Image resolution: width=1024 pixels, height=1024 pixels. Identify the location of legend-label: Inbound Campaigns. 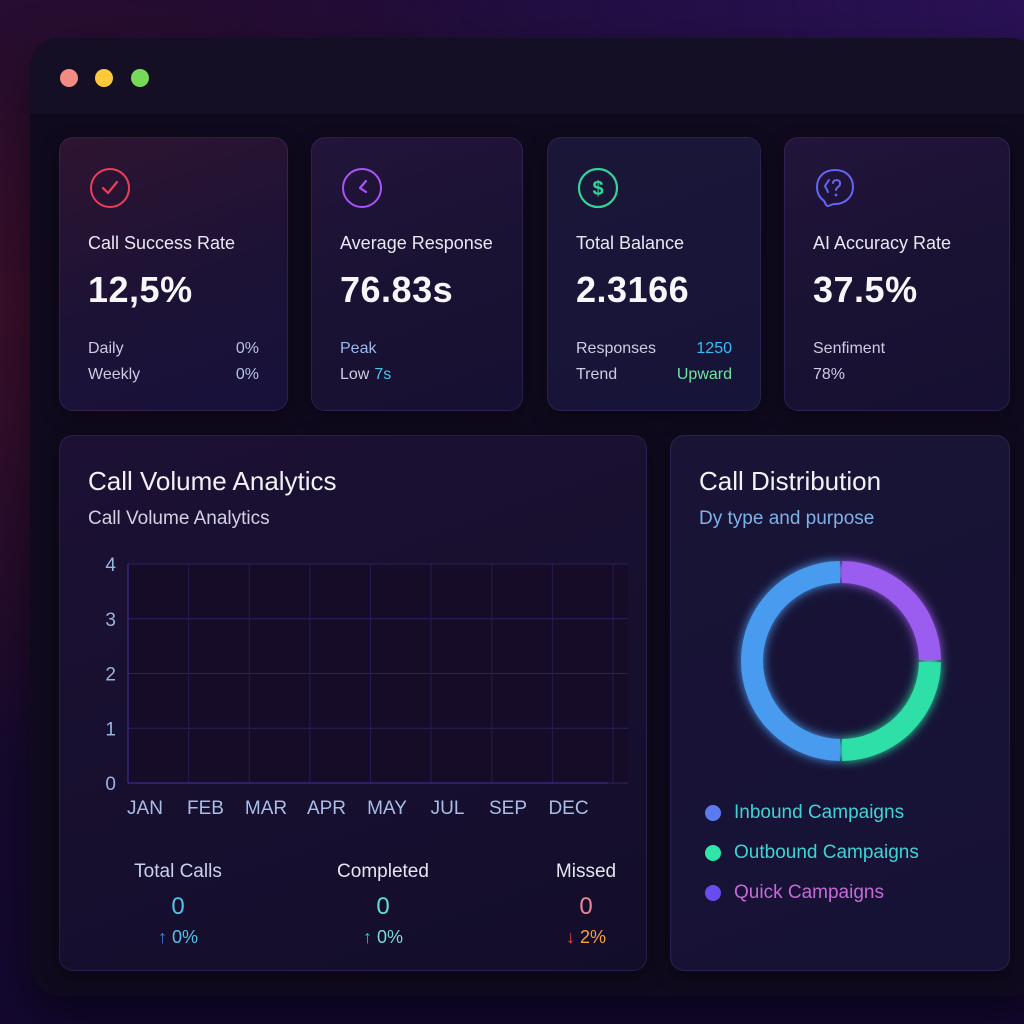
(819, 812).